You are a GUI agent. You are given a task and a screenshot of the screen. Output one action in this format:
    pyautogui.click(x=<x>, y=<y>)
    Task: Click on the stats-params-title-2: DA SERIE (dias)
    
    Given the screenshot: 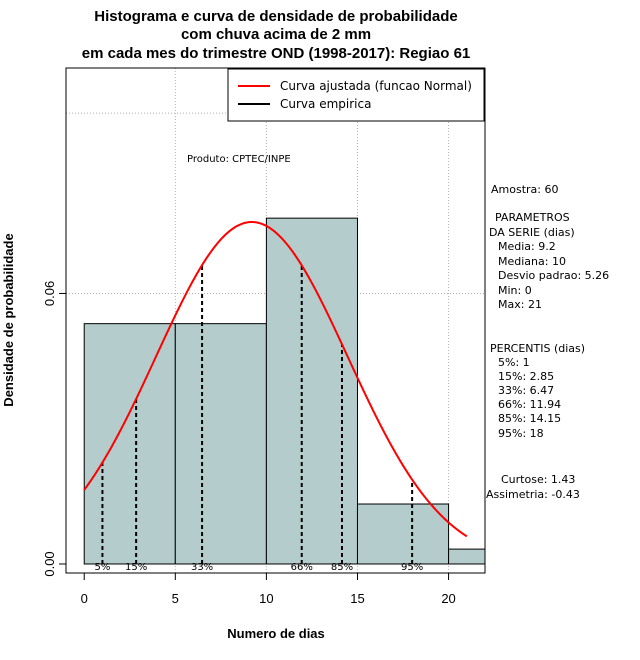 What is the action you would take?
    pyautogui.click(x=532, y=232)
    